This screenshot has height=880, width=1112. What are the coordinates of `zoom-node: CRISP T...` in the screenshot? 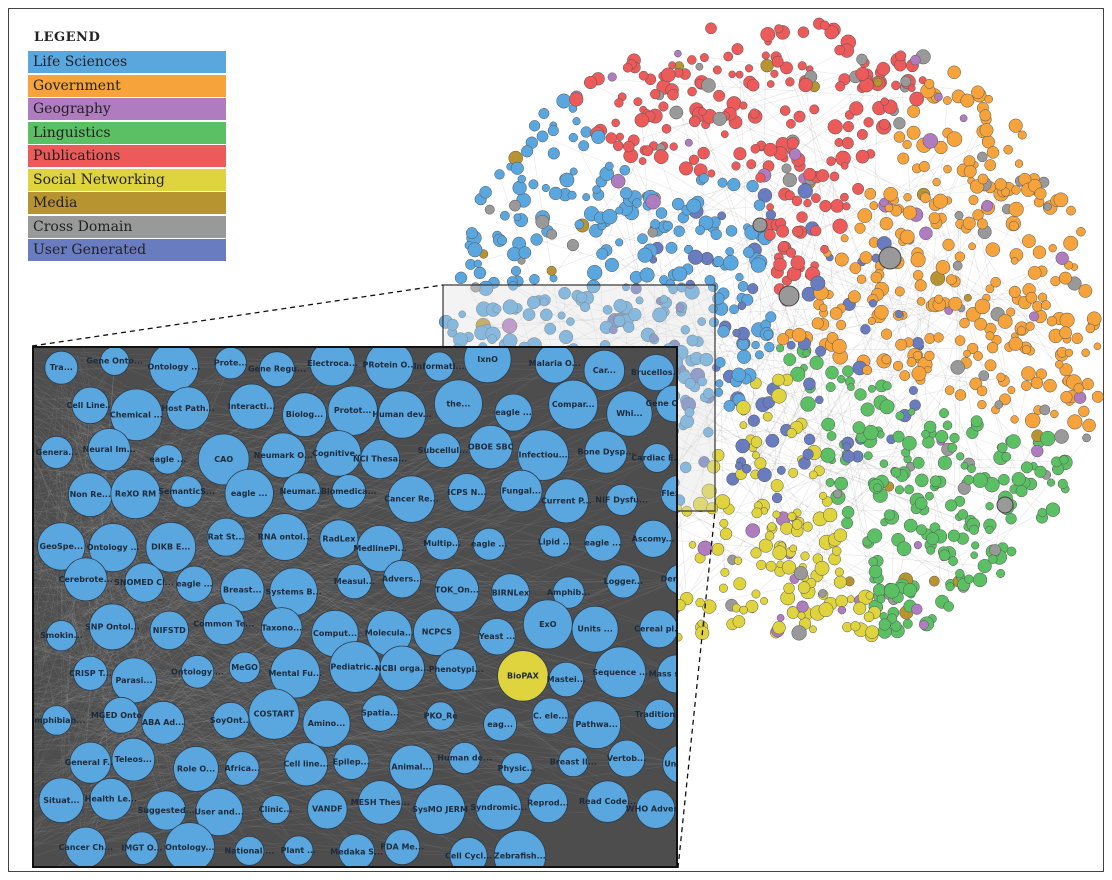 It's located at (90, 673).